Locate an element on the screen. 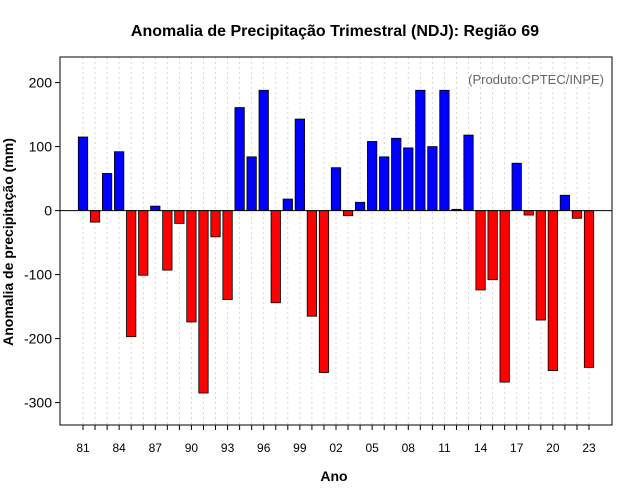 The height and width of the screenshot is (500, 640). y-tick-label: -100 is located at coordinates (38, 275).